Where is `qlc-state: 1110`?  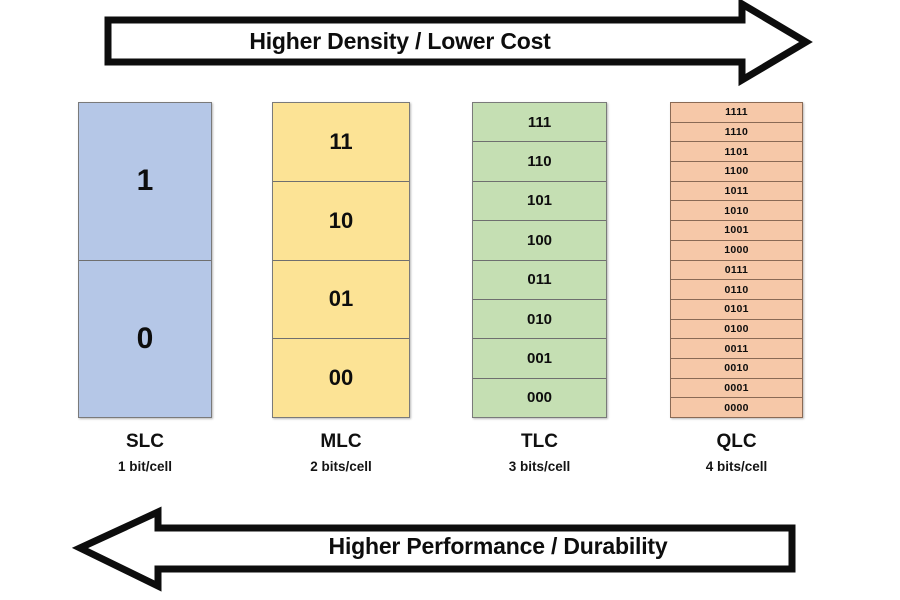 qlc-state: 1110 is located at coordinates (736, 133).